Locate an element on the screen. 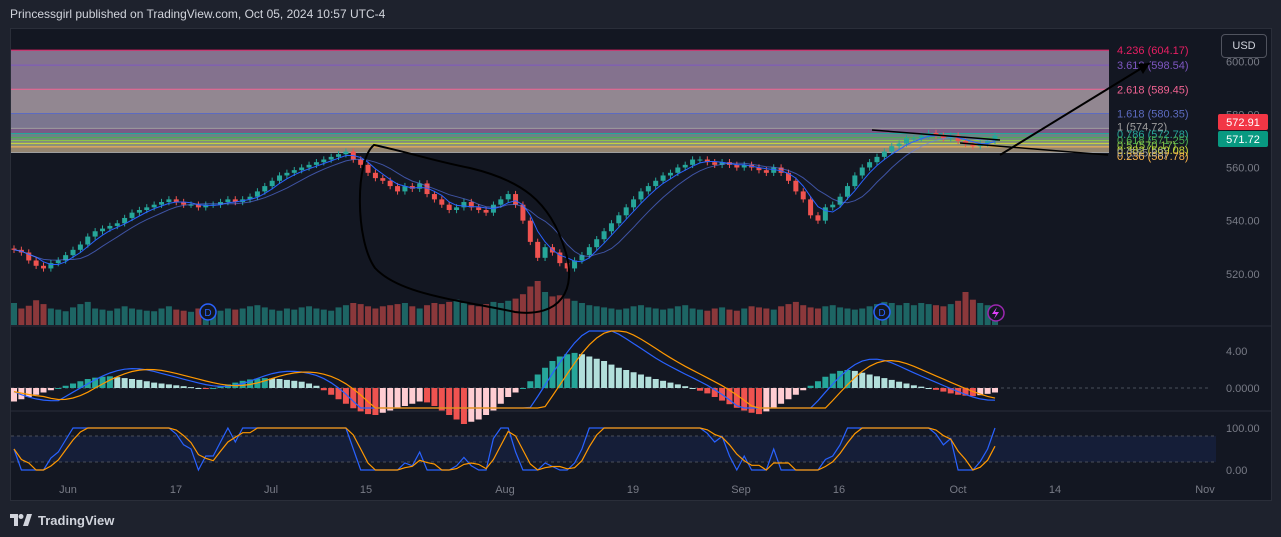 Image resolution: width=1281 pixels, height=537 pixels. stoch-y-tick-label: 100.00 is located at coordinates (1243, 429).